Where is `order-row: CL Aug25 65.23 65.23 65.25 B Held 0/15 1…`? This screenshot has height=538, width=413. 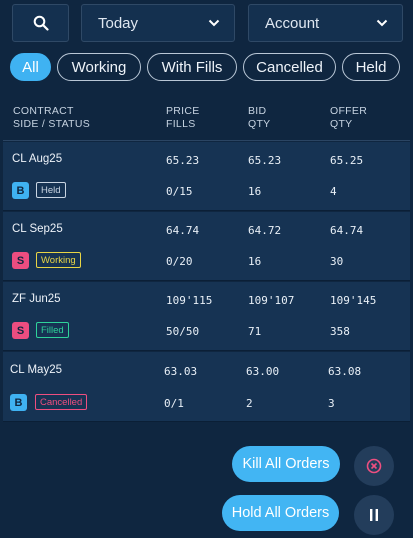 order-row: CL Aug25 65.23 65.23 65.25 B Held 0/15 1… is located at coordinates (206, 176).